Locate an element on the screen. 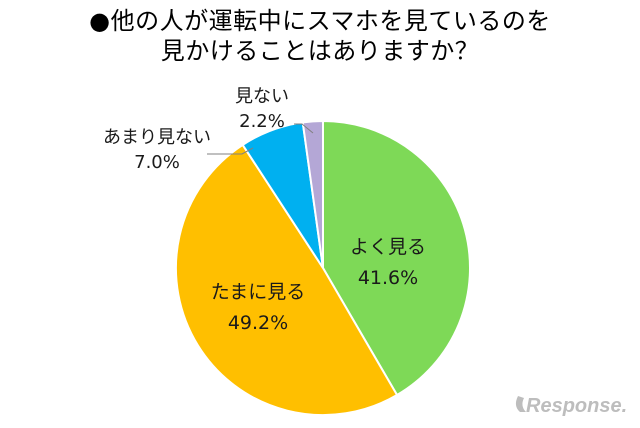  chart-title-line-2: 見かけることはありますか？ is located at coordinates (320, 51).